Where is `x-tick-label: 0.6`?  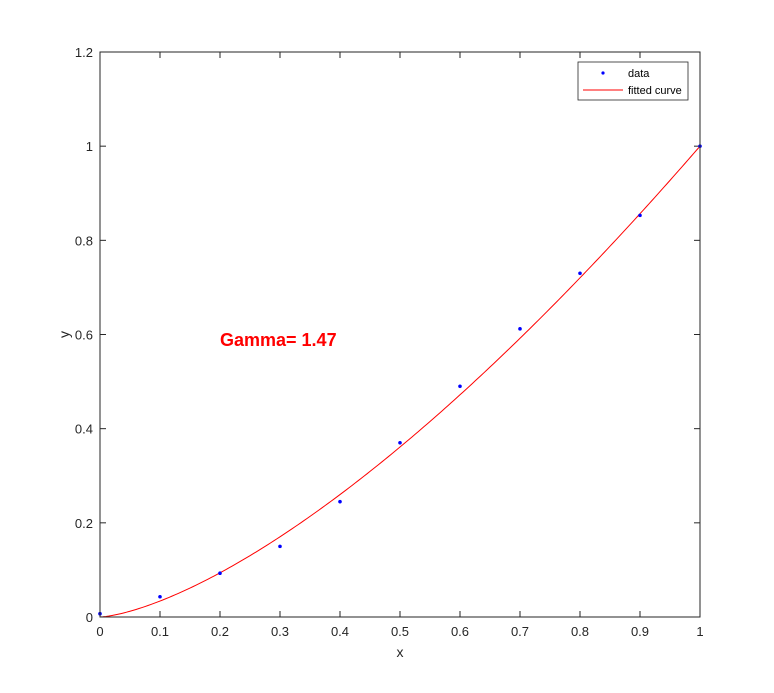
x-tick-label: 0.6 is located at coordinates (460, 631).